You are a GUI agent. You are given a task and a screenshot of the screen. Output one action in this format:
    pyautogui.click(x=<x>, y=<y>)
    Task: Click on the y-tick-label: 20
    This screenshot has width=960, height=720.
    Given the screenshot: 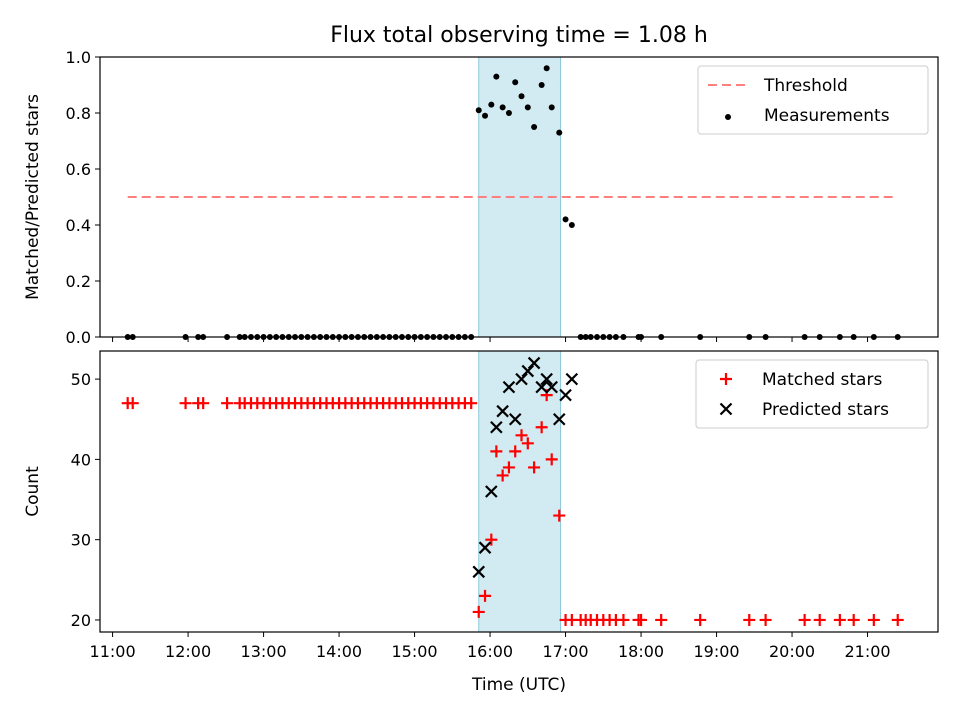 What is the action you would take?
    pyautogui.click(x=81, y=620)
    